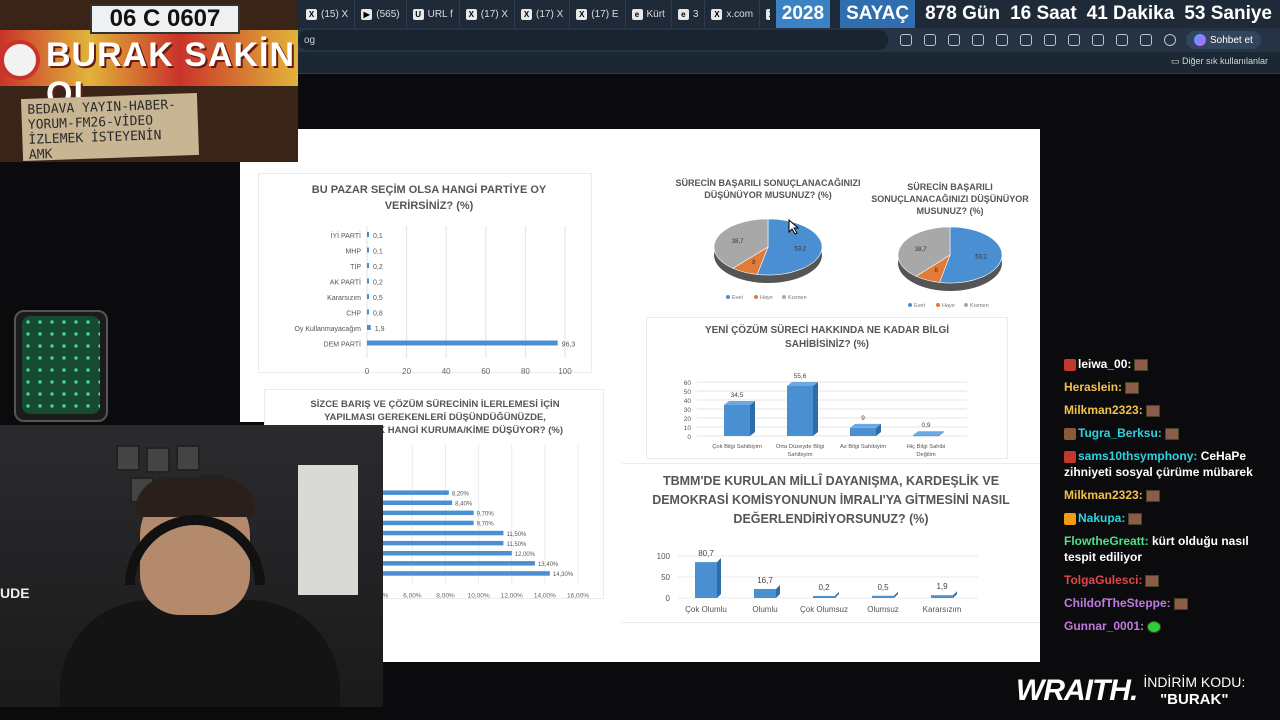 This screenshot has height=720, width=1280. I want to click on data-label: 0,2, so click(378, 283).